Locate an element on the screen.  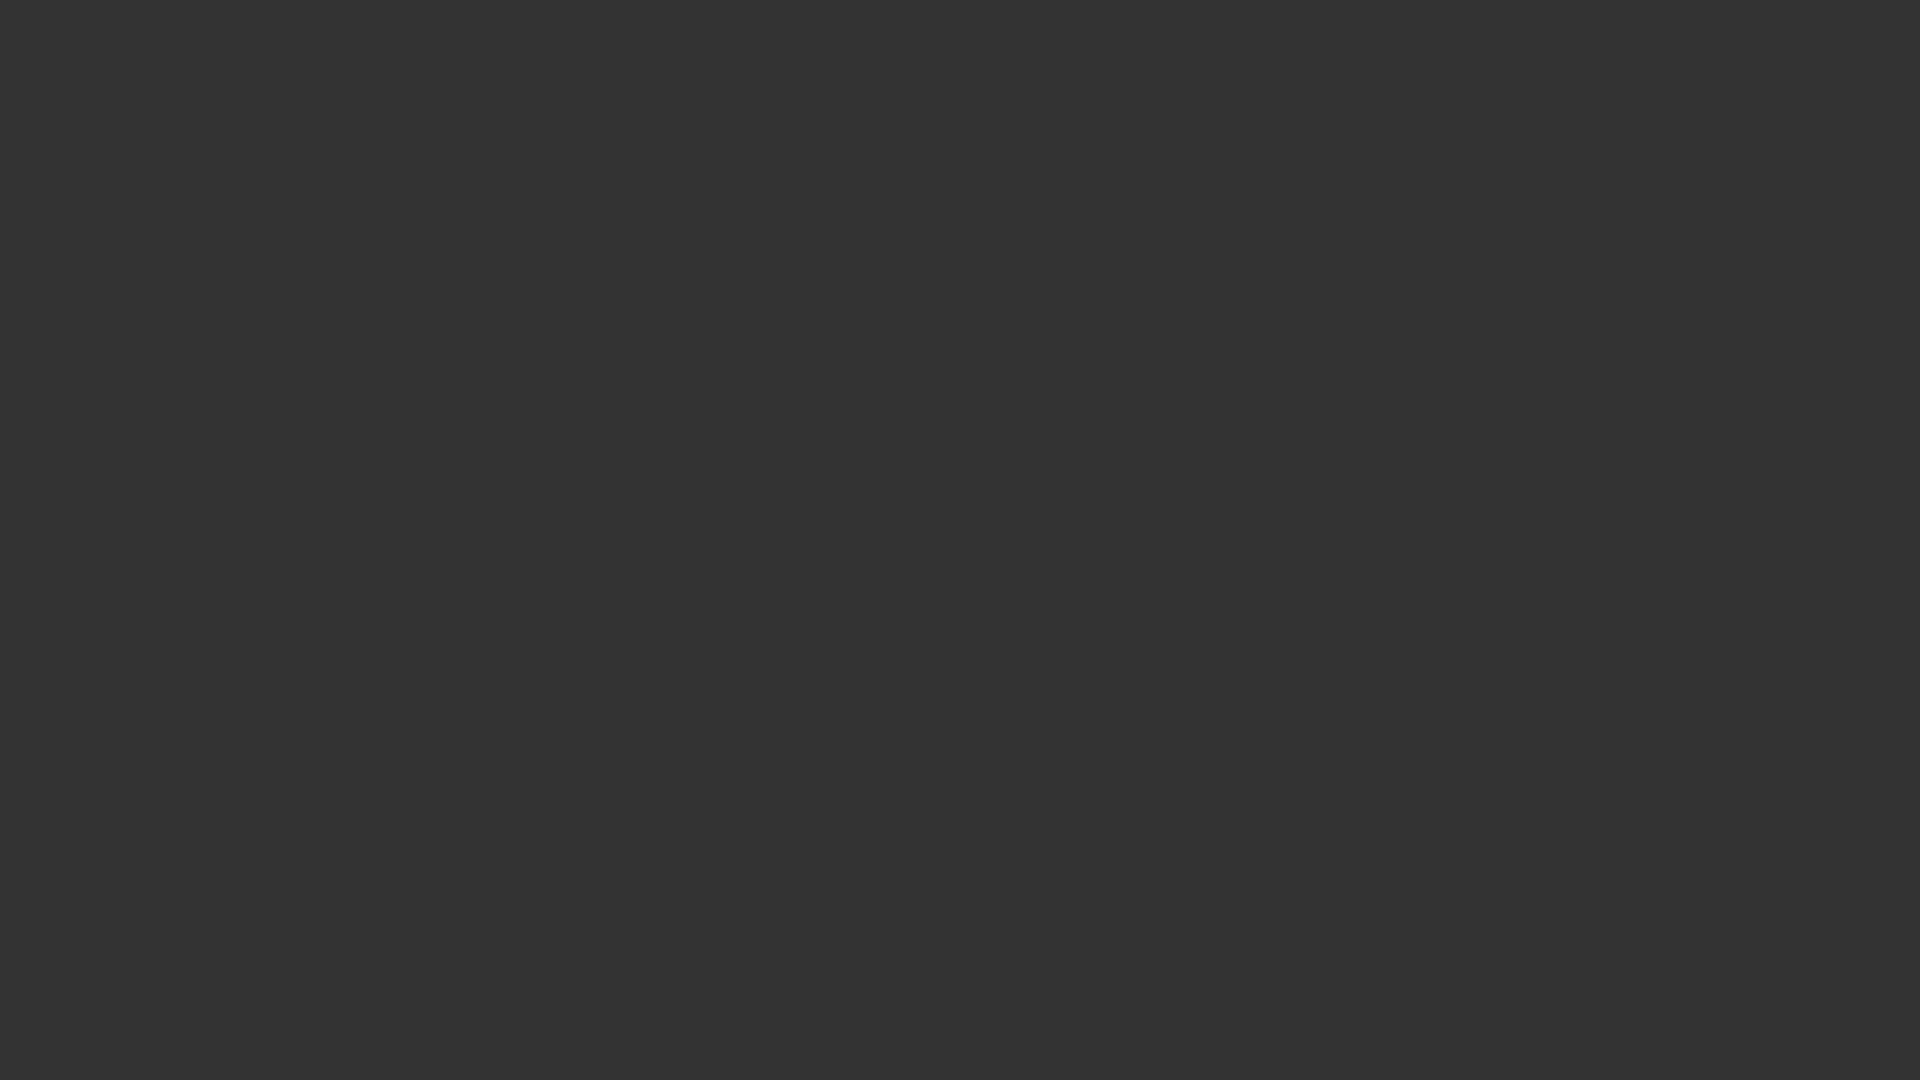
error-label: Error is located at coordinates (609, 1055).